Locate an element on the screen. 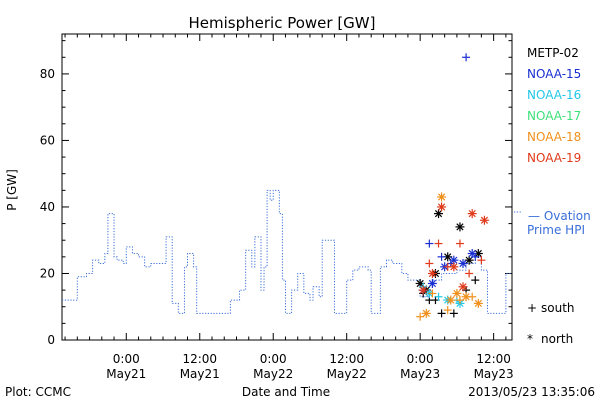  ovation-label-line1: — Ovation is located at coordinates (559, 216).